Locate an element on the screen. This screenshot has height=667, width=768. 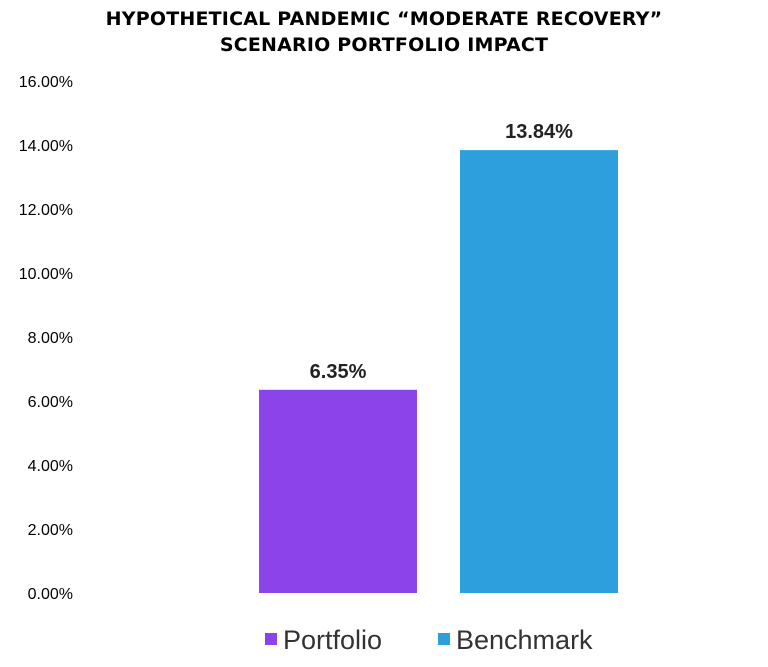
data-label-benchmark: 13.84% is located at coordinates (539, 132).